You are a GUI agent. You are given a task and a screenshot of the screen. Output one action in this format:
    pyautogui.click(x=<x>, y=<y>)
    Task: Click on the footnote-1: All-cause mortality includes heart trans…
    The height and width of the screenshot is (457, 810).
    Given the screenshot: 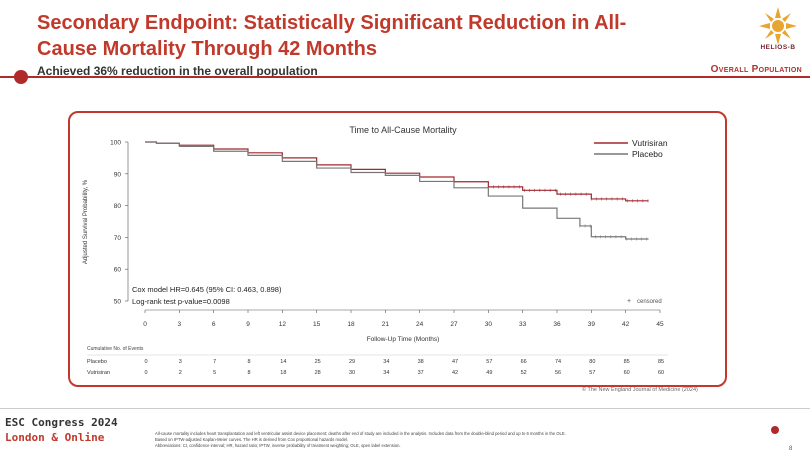 What is the action you would take?
    pyautogui.click(x=360, y=433)
    